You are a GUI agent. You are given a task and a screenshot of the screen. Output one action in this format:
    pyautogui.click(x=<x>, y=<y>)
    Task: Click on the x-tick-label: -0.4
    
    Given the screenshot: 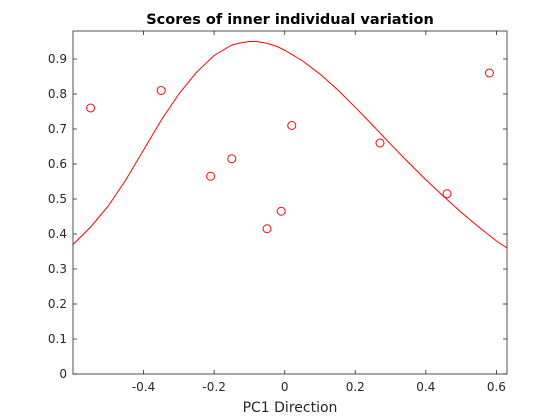 What is the action you would take?
    pyautogui.click(x=143, y=387)
    